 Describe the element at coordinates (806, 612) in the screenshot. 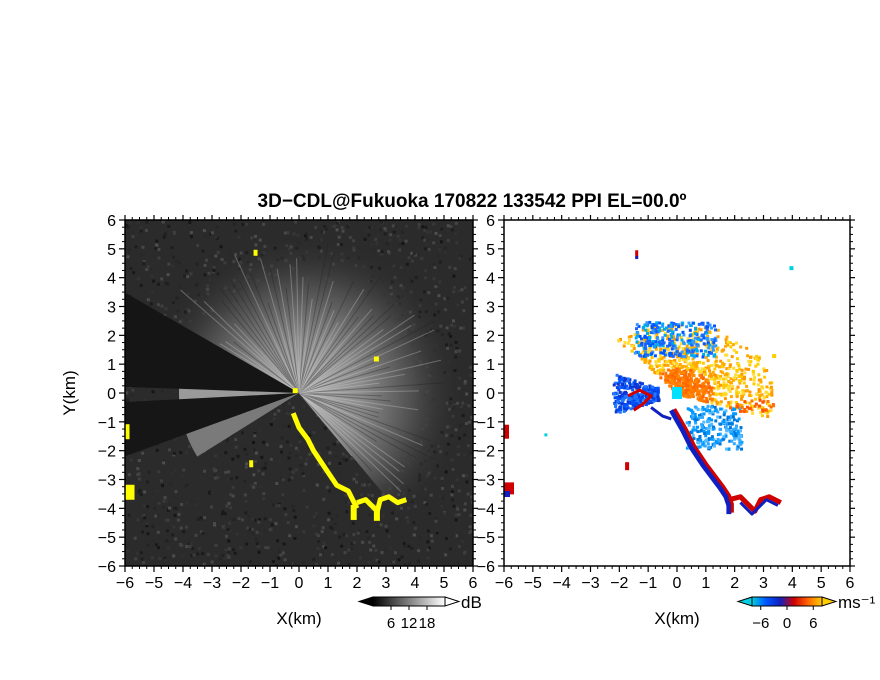

I see `velocity-colorbar: −6 0 6 ms⁻¹` at that location.